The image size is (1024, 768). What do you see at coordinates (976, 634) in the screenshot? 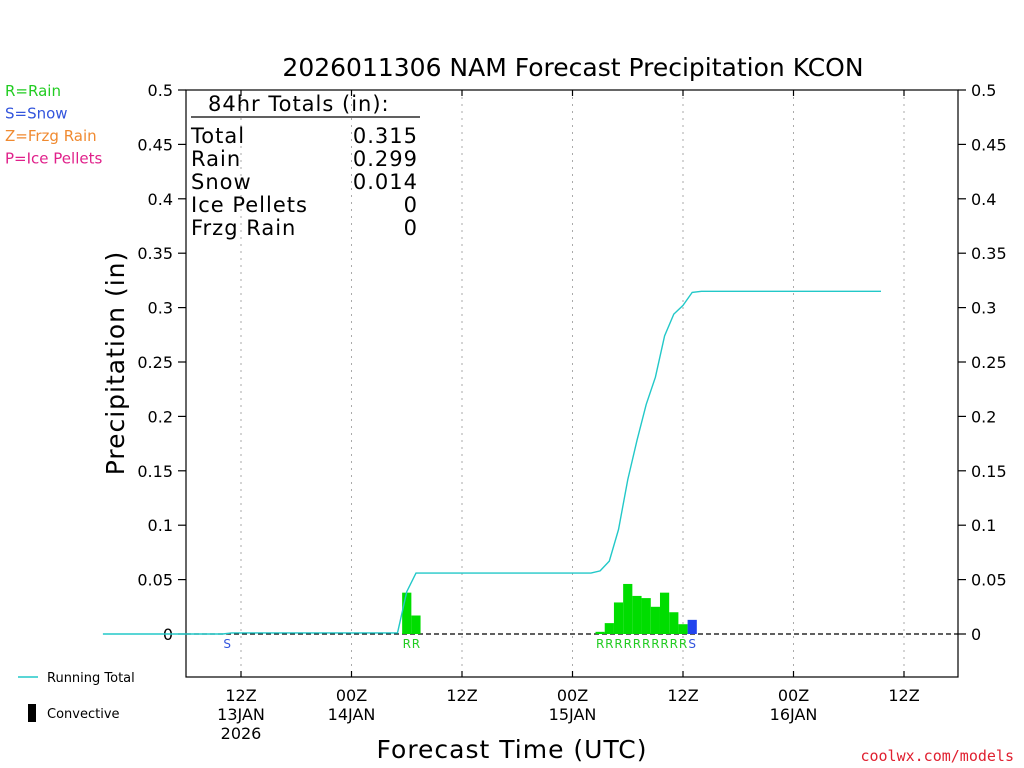
I see `y-tick-label-right: 0` at bounding box center [976, 634].